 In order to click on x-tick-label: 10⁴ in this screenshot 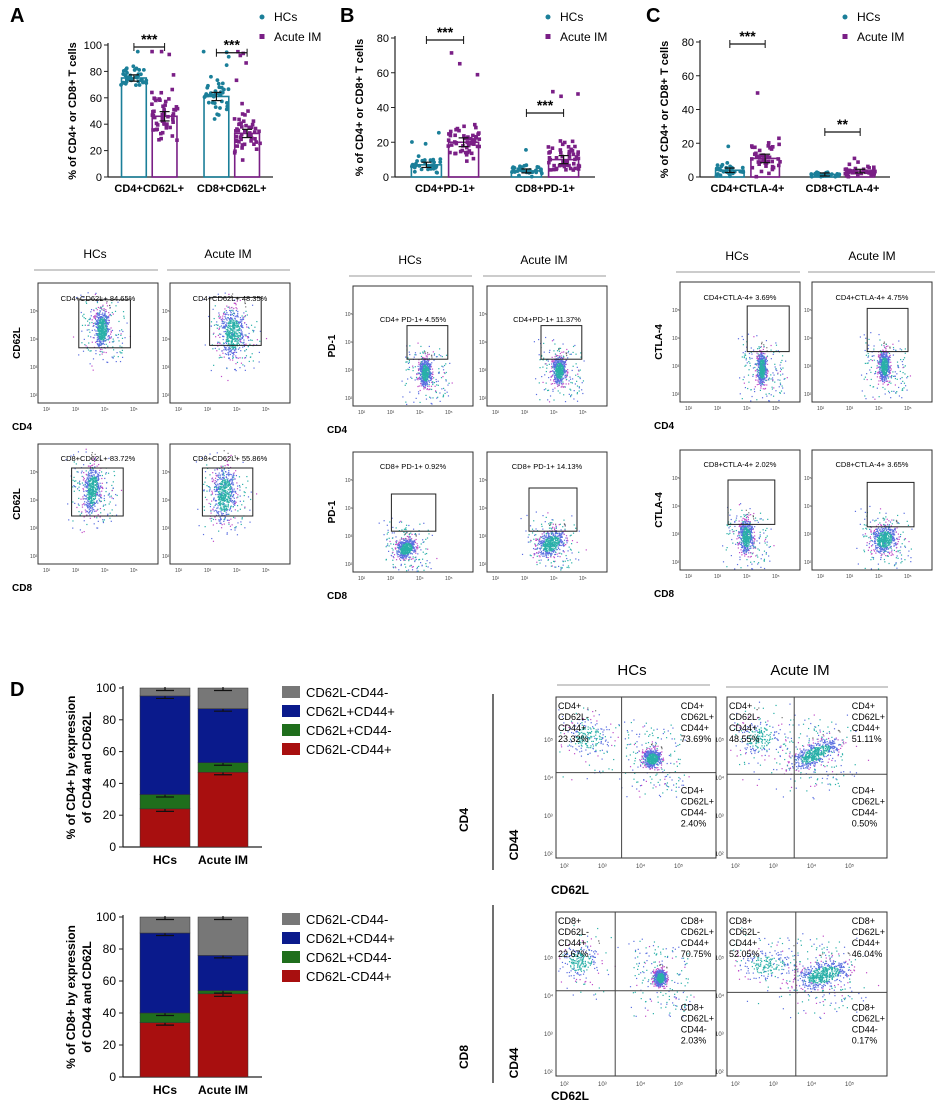, I will do `click(237, 571)`.